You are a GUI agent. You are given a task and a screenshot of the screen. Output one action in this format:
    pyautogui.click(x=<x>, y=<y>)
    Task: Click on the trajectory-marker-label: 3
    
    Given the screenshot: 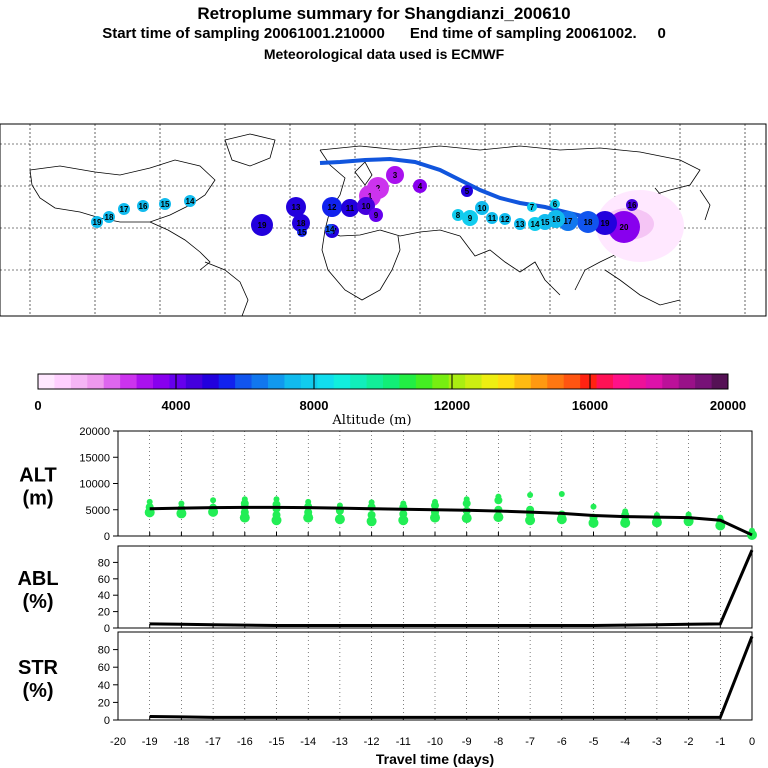 What is the action you would take?
    pyautogui.click(x=395, y=175)
    